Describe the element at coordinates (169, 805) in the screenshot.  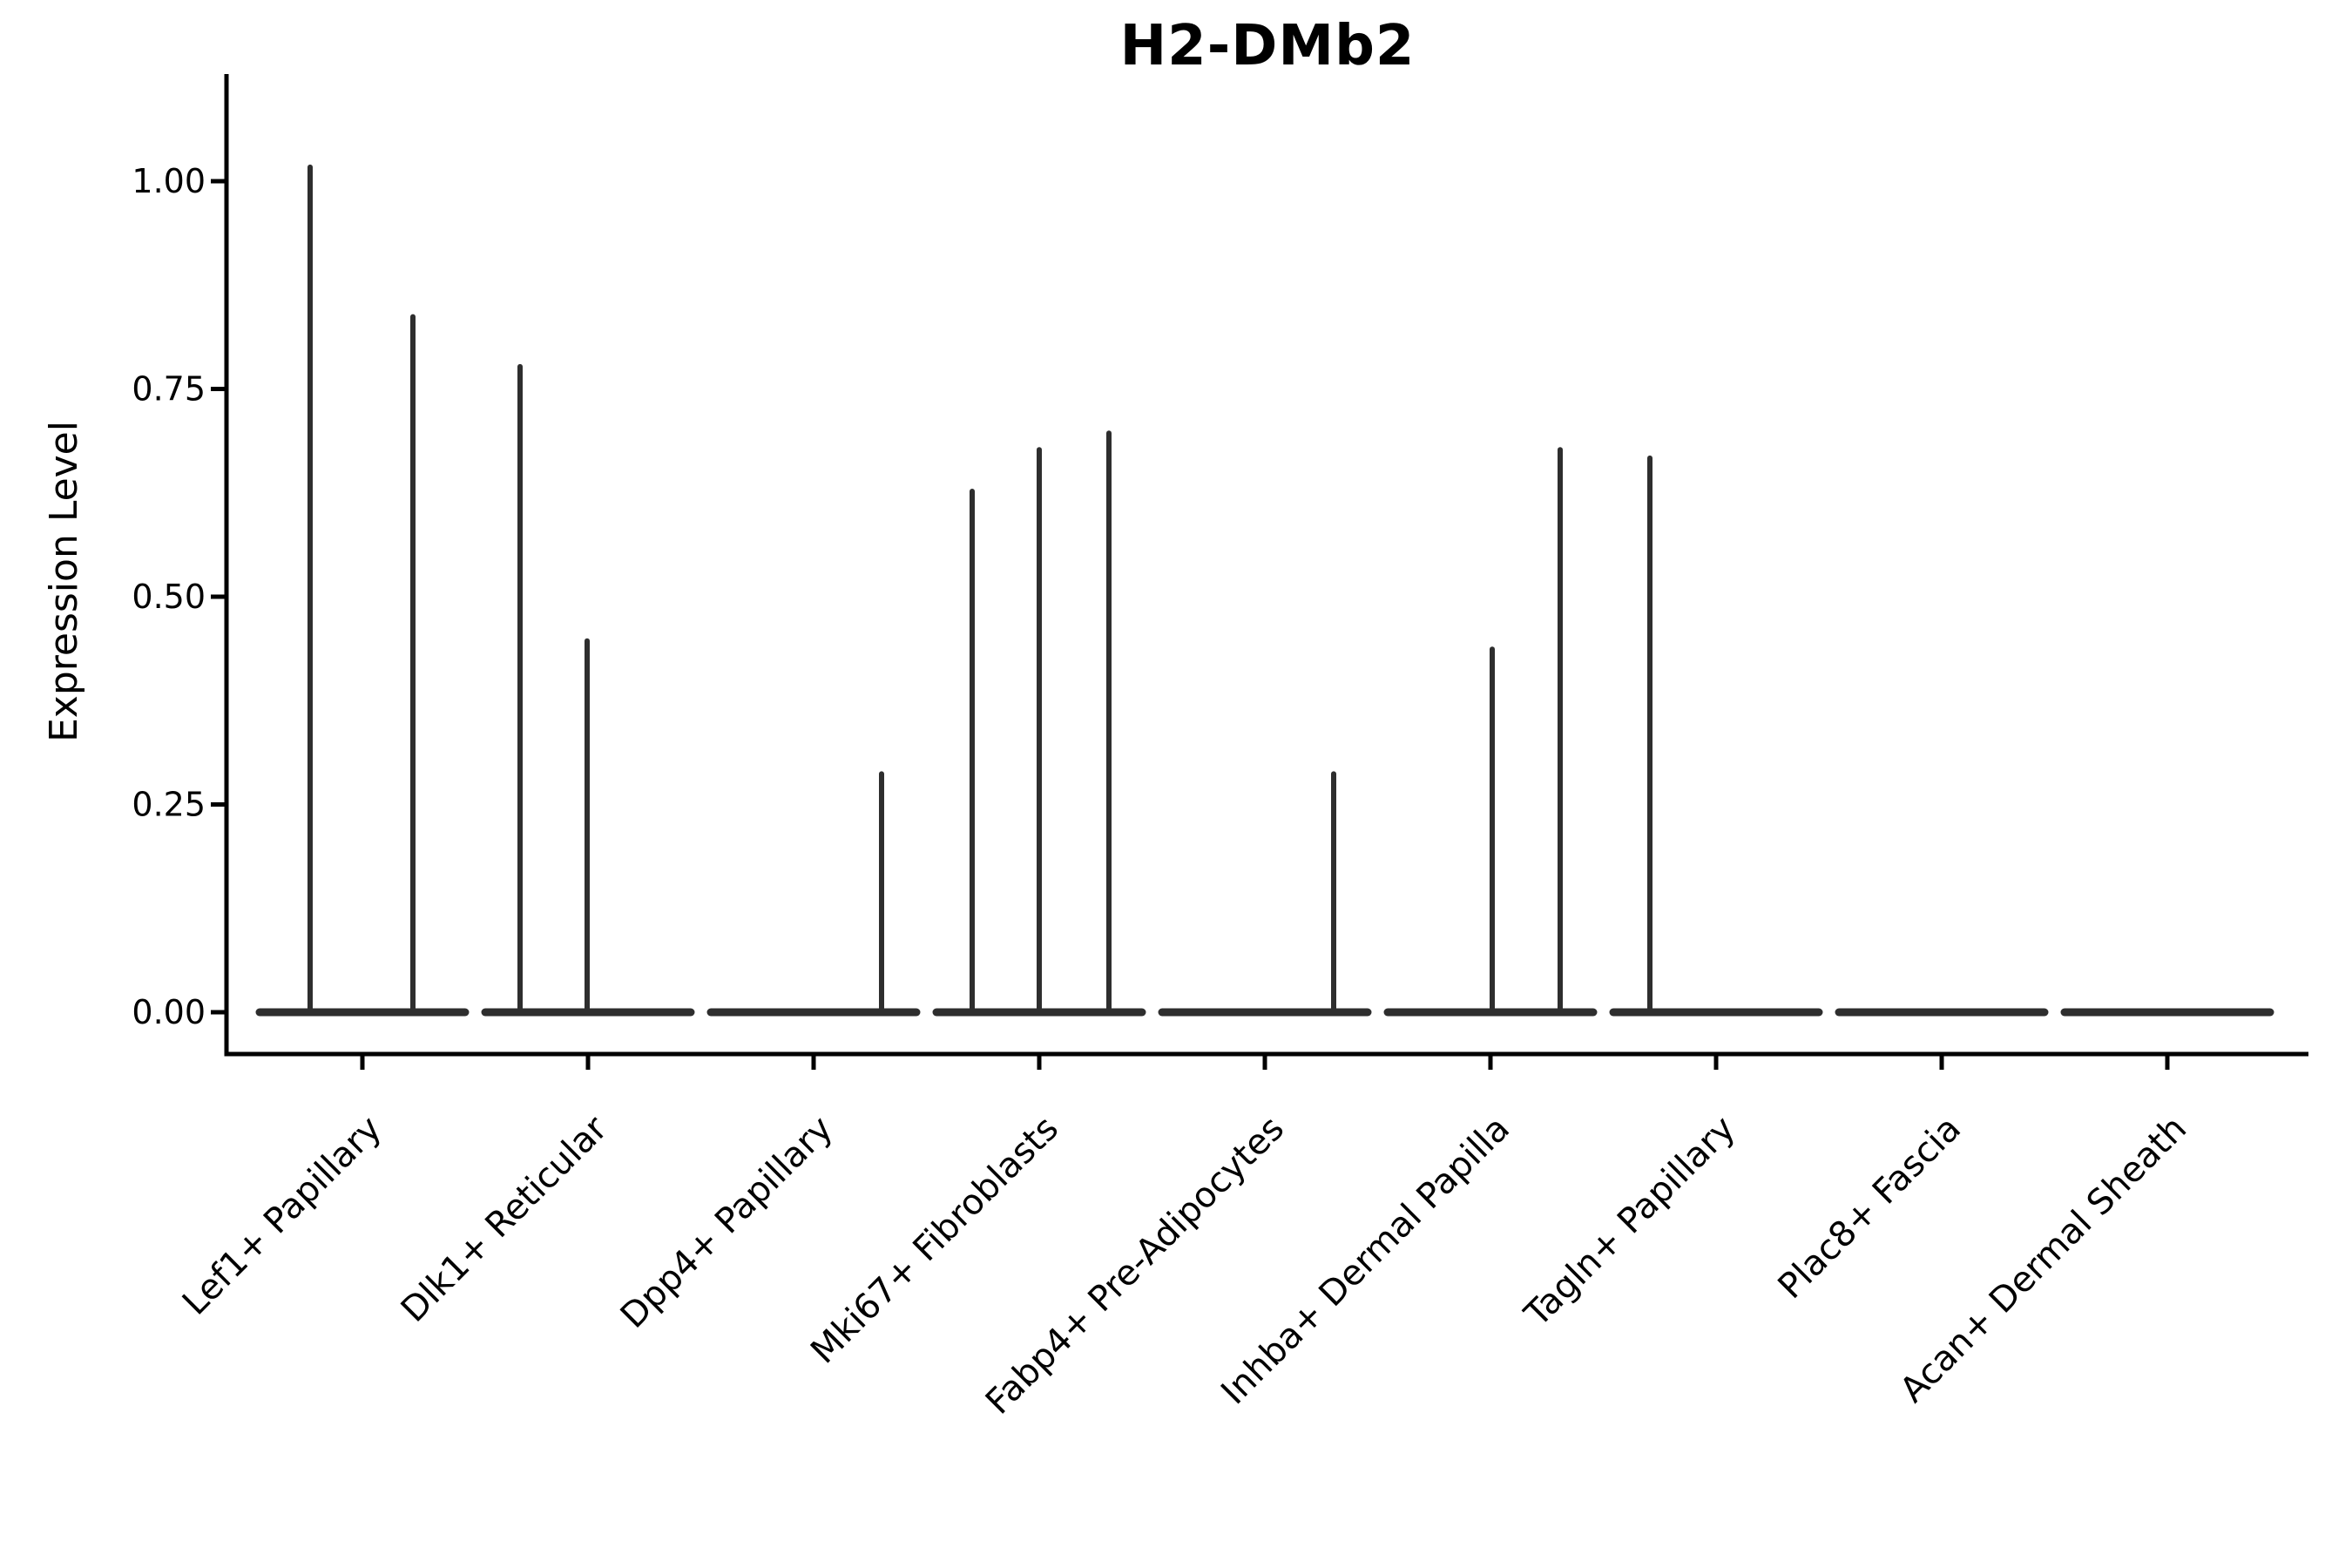
I see `y-tick-label: 0.25` at that location.